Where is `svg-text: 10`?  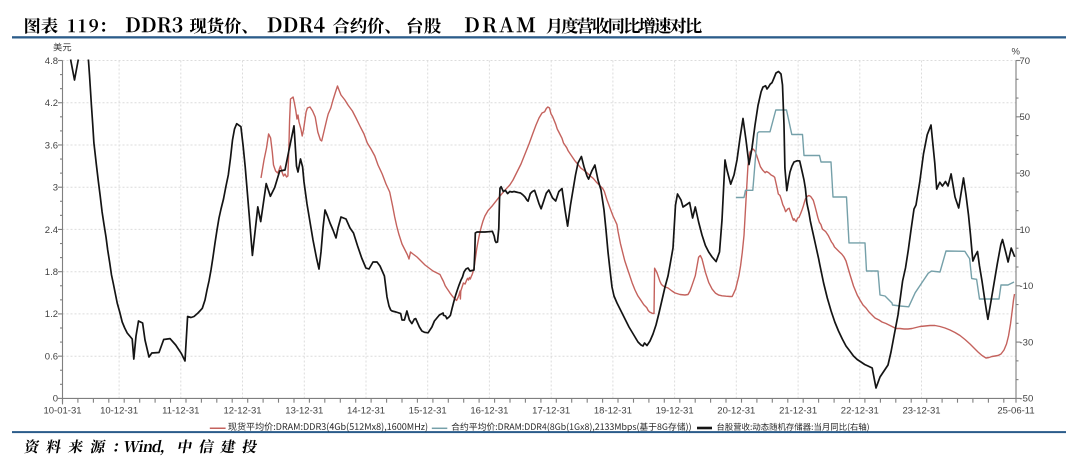 svg-text: 10 is located at coordinates (1025, 230).